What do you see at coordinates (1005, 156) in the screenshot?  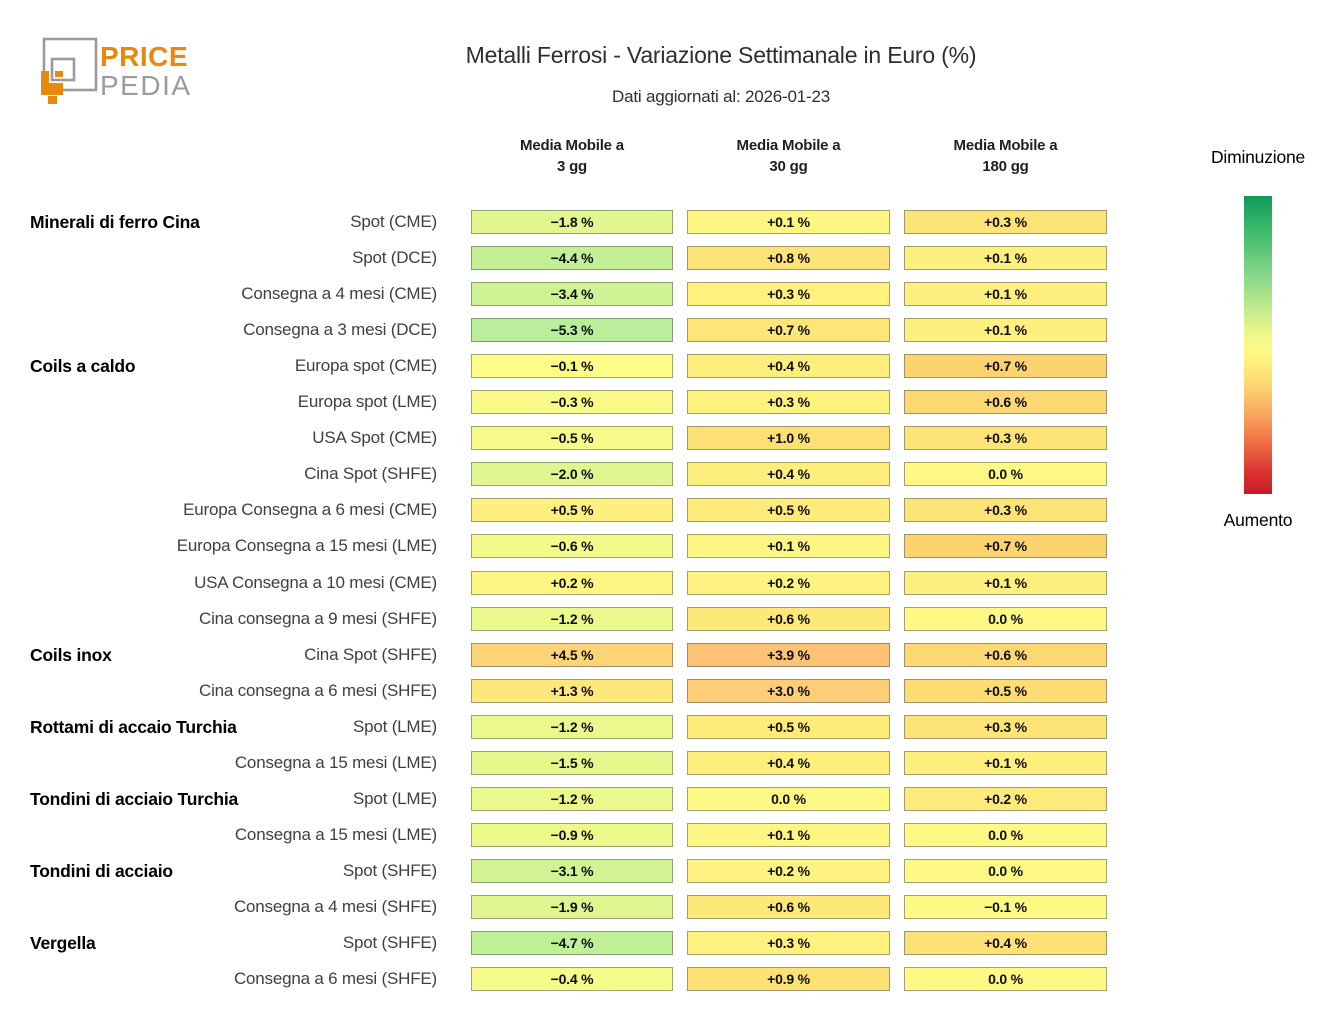 I see `column-header: Media Mobile a 180 gg` at bounding box center [1005, 156].